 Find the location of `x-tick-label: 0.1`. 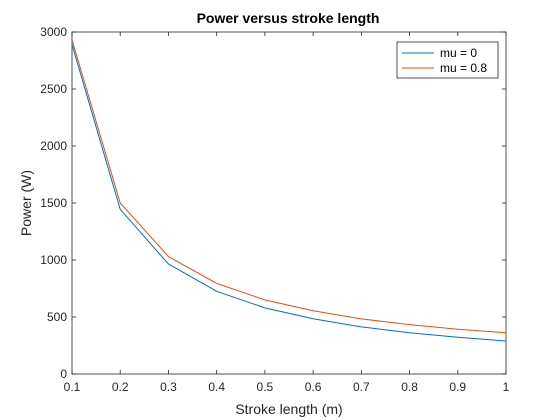

x-tick-label: 0.1 is located at coordinates (72, 387).